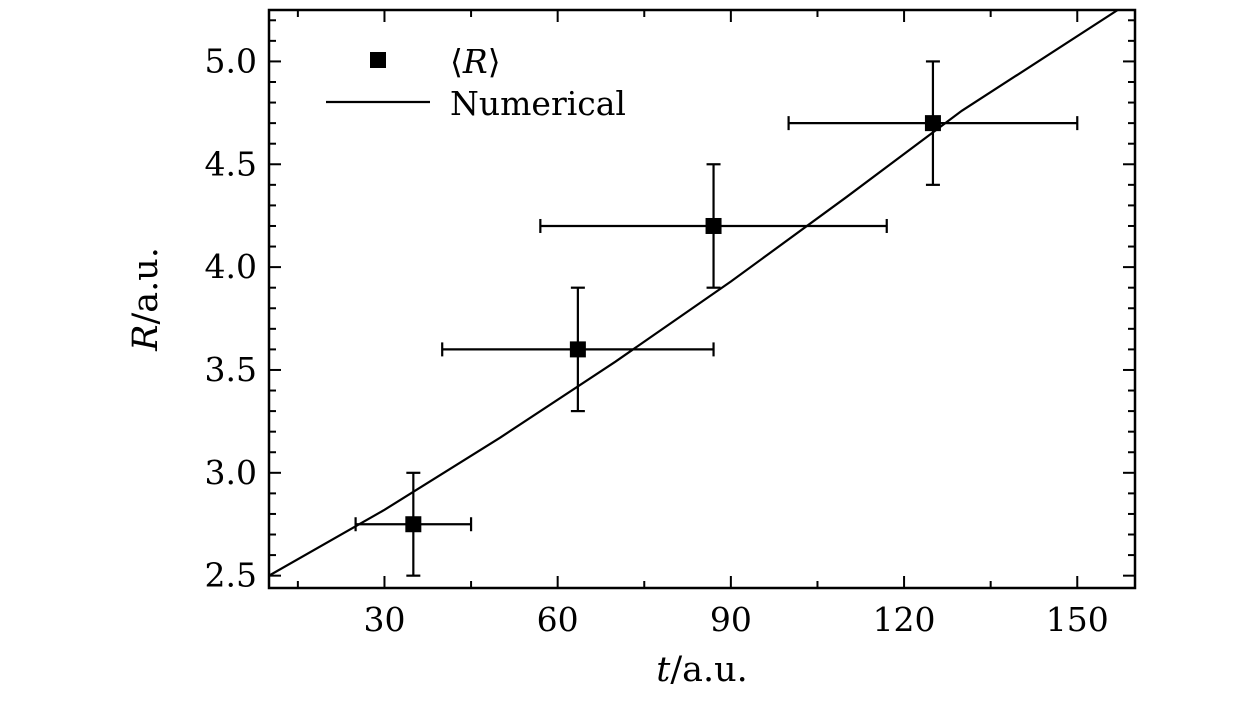 The image size is (1260, 701). What do you see at coordinates (231, 472) in the screenshot?
I see `y-tick-label: 3.0` at bounding box center [231, 472].